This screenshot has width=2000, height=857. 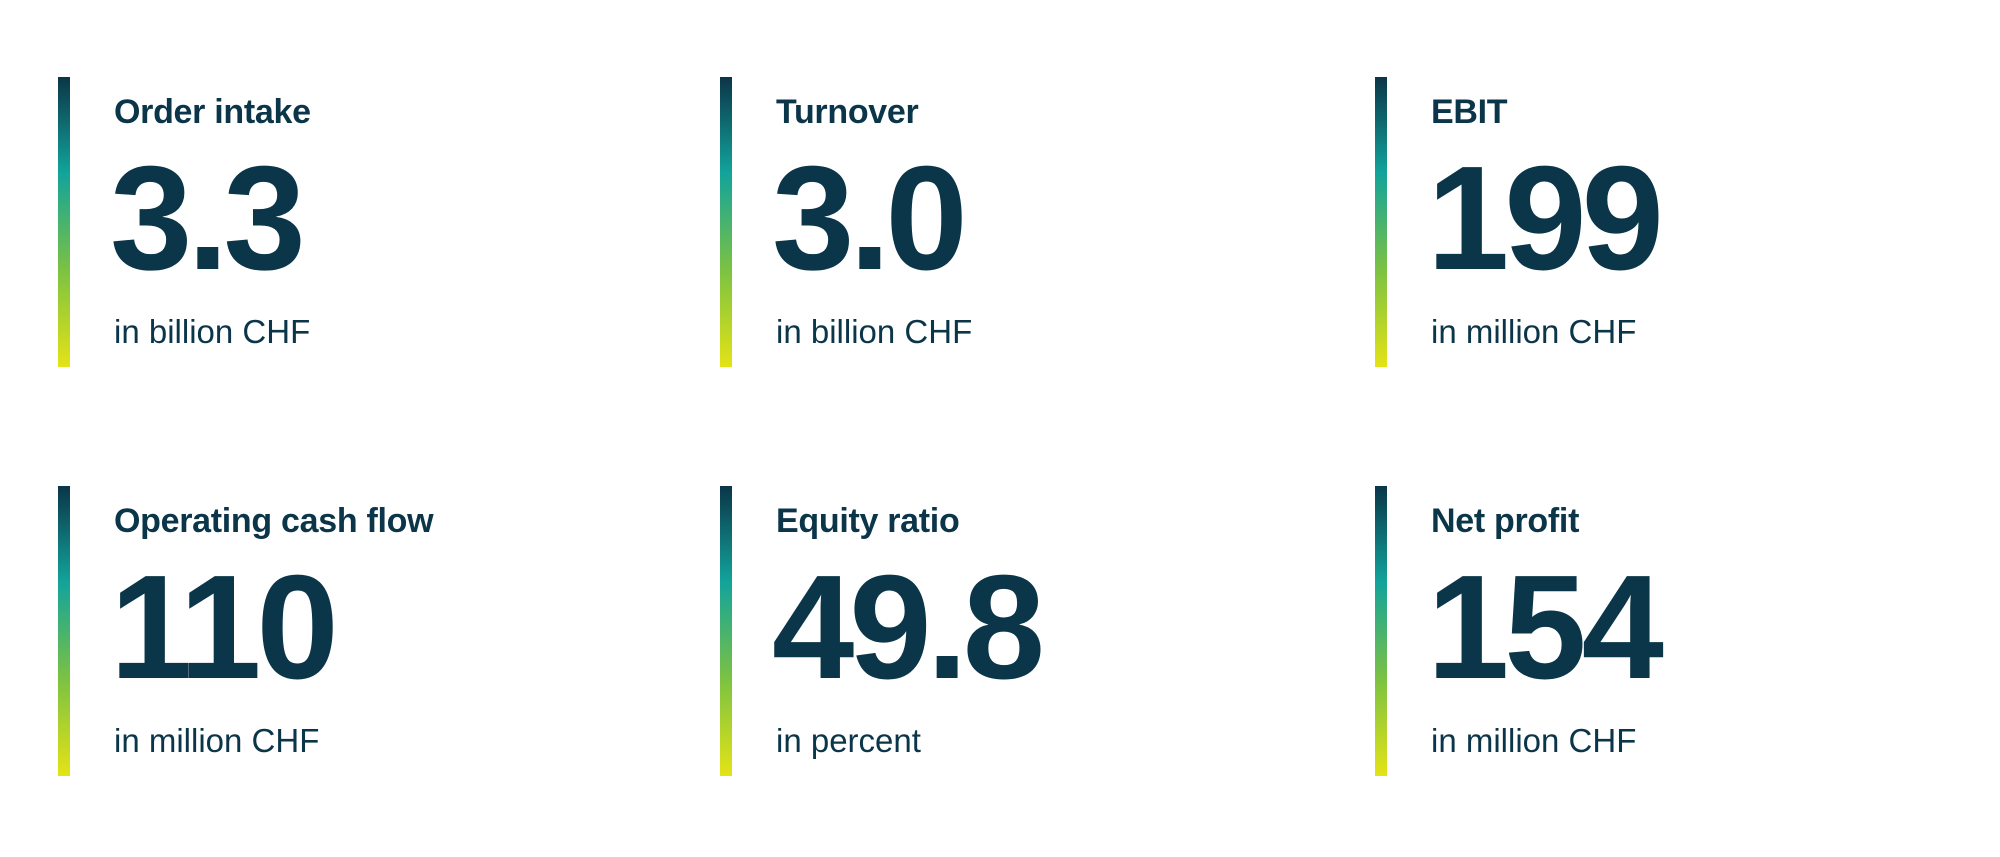 I want to click on kpi-card-operating-cash-flow: Operating cash flow 110 in million CHF, so click(x=358, y=631).